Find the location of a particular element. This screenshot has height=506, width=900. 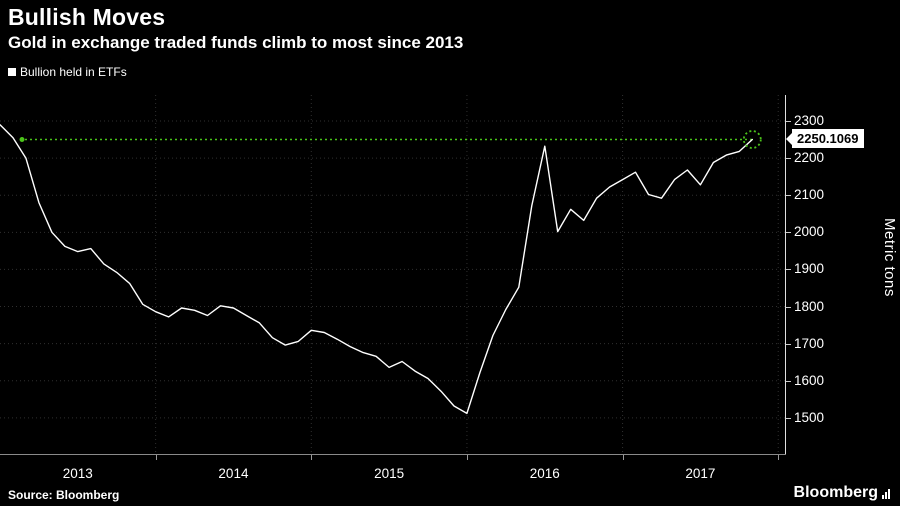

y-tick-label: 2100 is located at coordinates (809, 195).